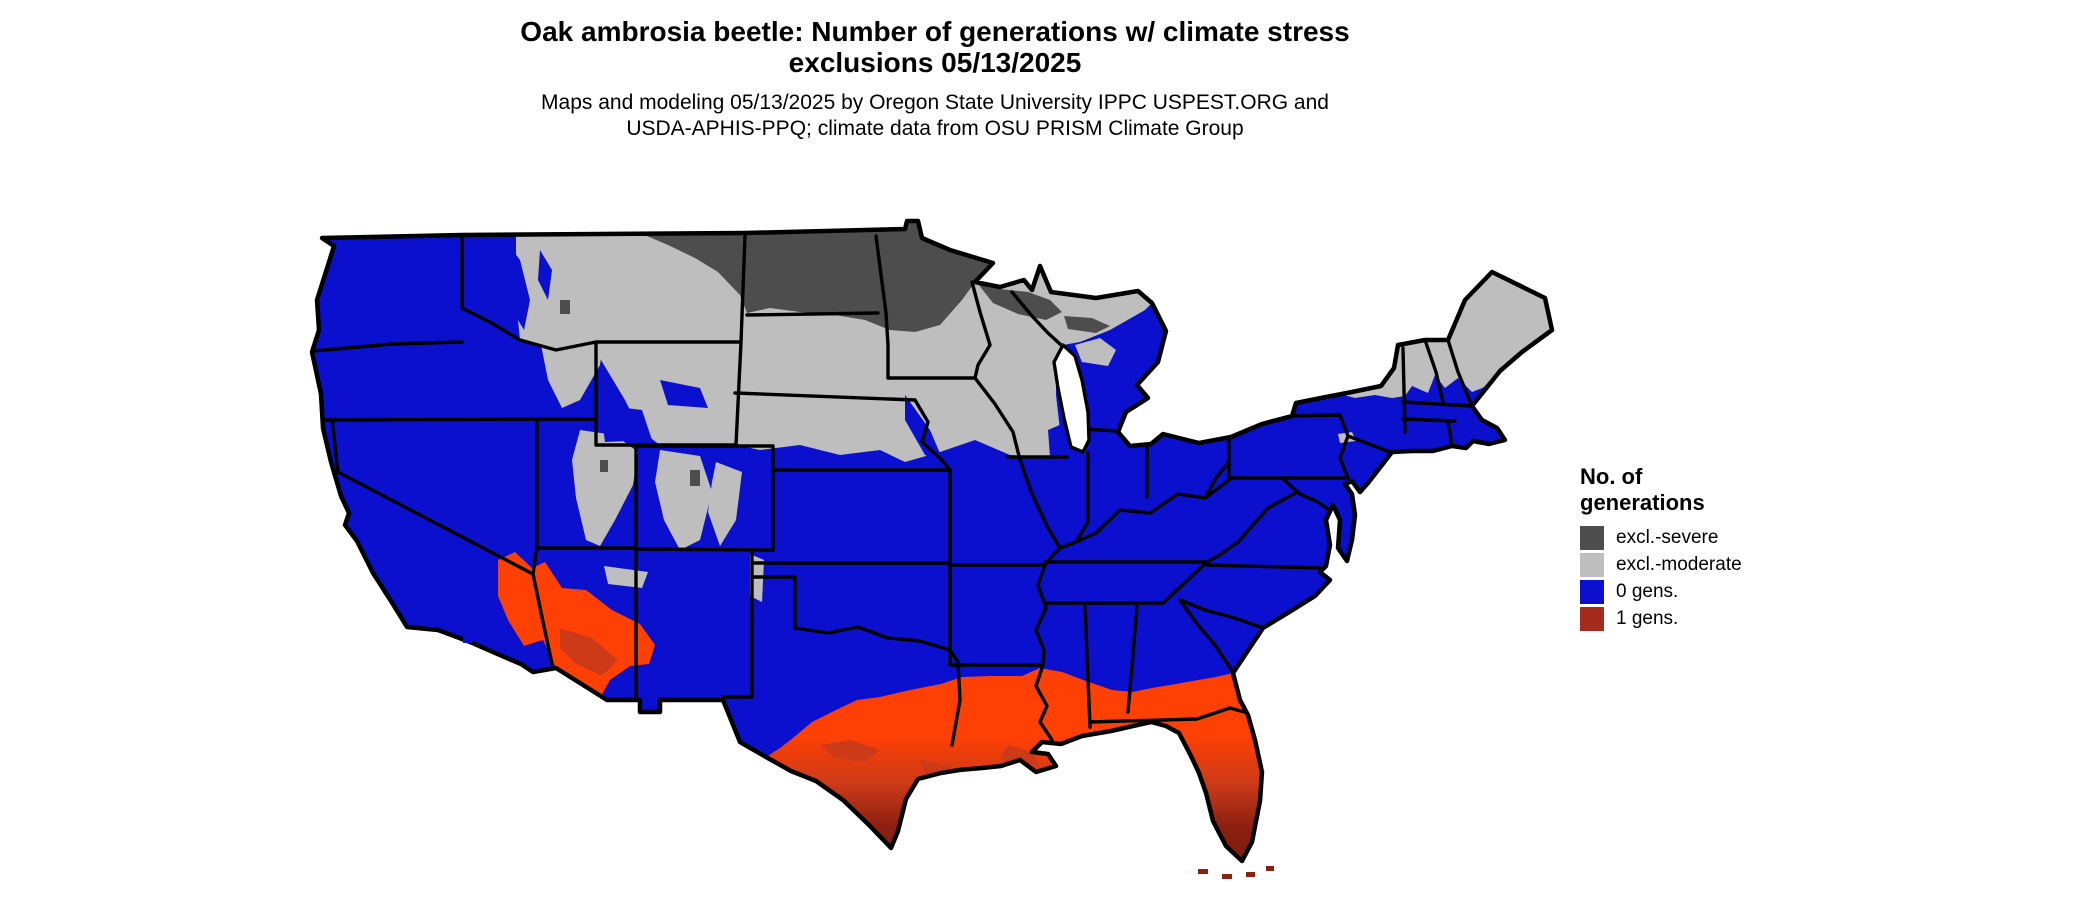  I want to click on legend-label-excl-severe: excl.-severe, so click(1667, 537).